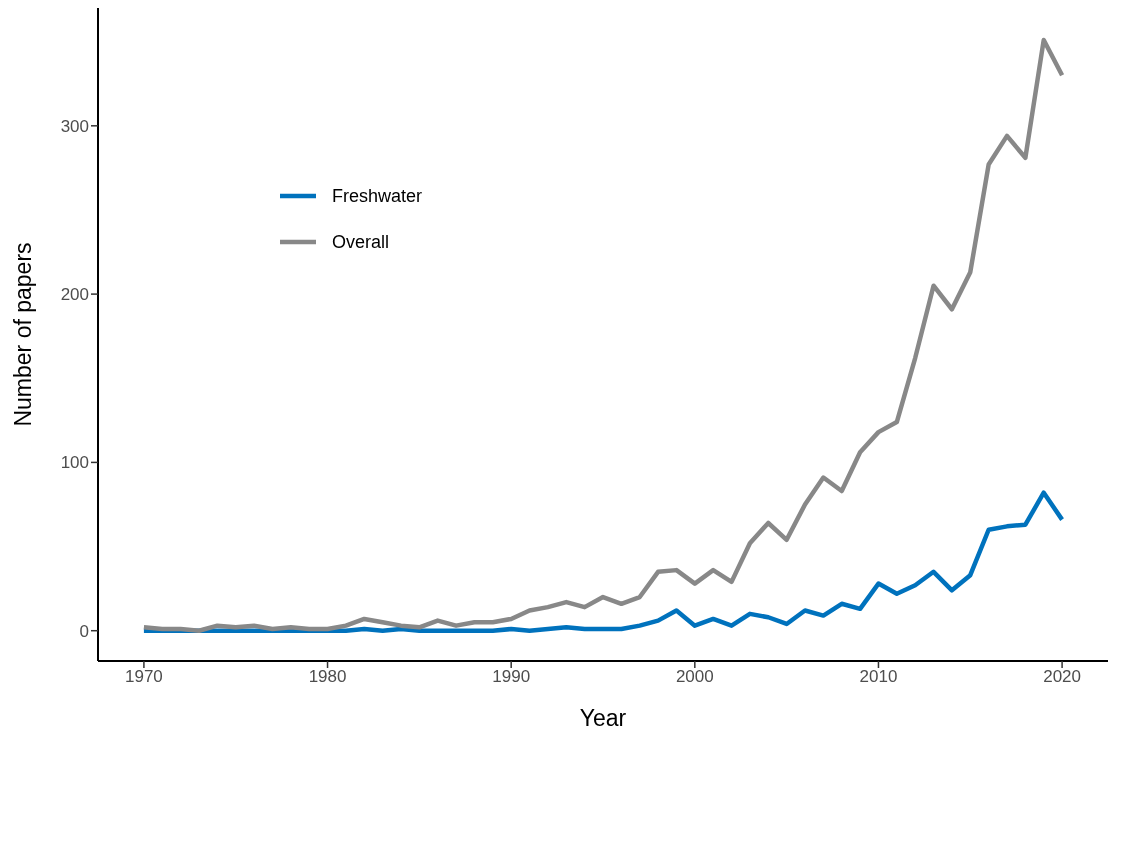  I want to click on y-tick-label: 100, so click(74, 463).